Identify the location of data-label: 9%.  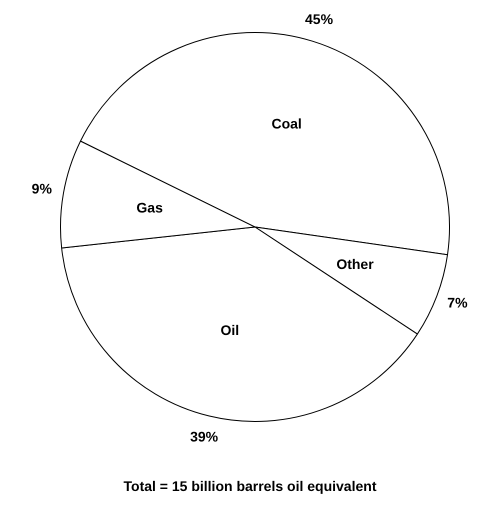
(42, 188).